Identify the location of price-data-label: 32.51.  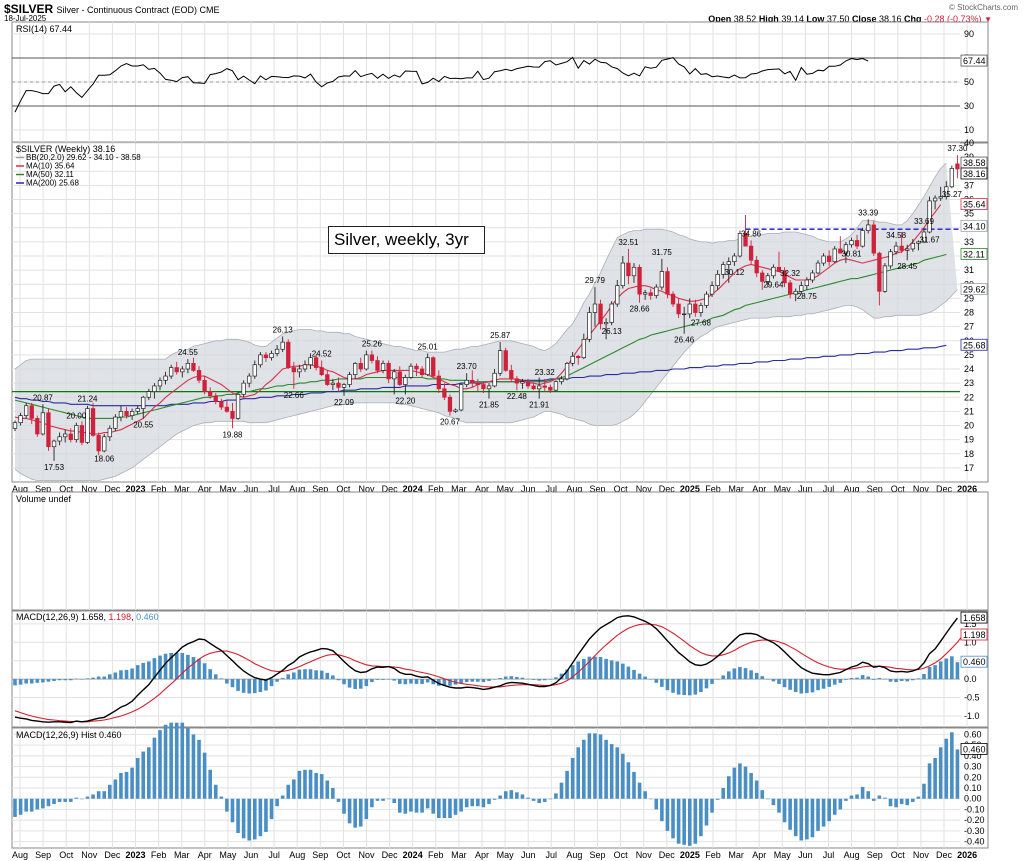
(628, 242).